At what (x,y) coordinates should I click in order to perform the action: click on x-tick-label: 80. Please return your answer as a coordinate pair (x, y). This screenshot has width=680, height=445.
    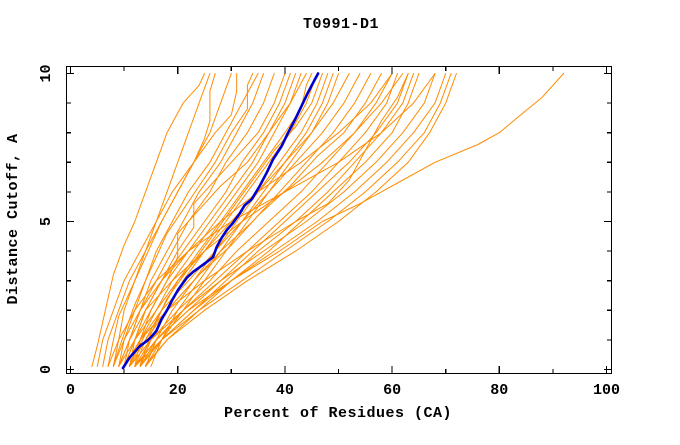
    Looking at the image, I should click on (499, 390).